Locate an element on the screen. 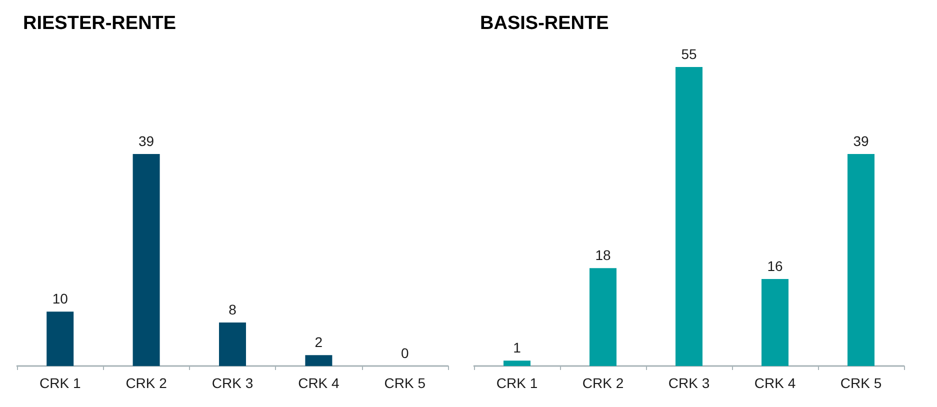 This screenshot has height=407, width=937. data-label: 1 is located at coordinates (517, 348).